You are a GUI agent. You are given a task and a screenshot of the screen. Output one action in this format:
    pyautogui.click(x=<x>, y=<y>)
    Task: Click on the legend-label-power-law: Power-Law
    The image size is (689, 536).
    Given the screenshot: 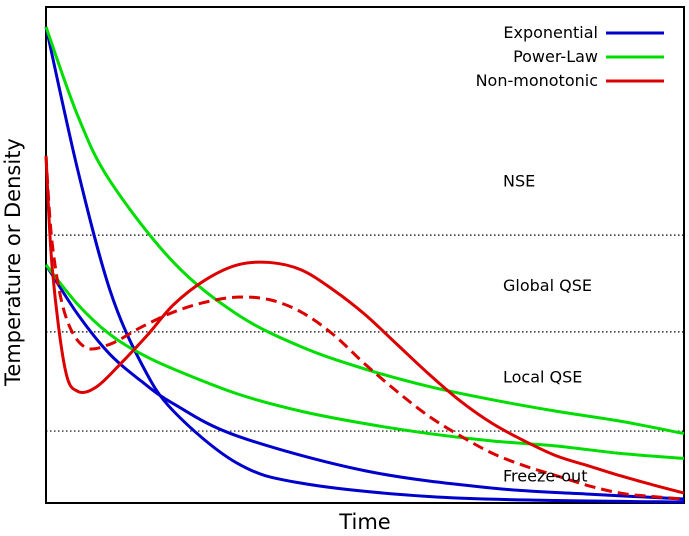 What is the action you would take?
    pyautogui.click(x=555, y=56)
    